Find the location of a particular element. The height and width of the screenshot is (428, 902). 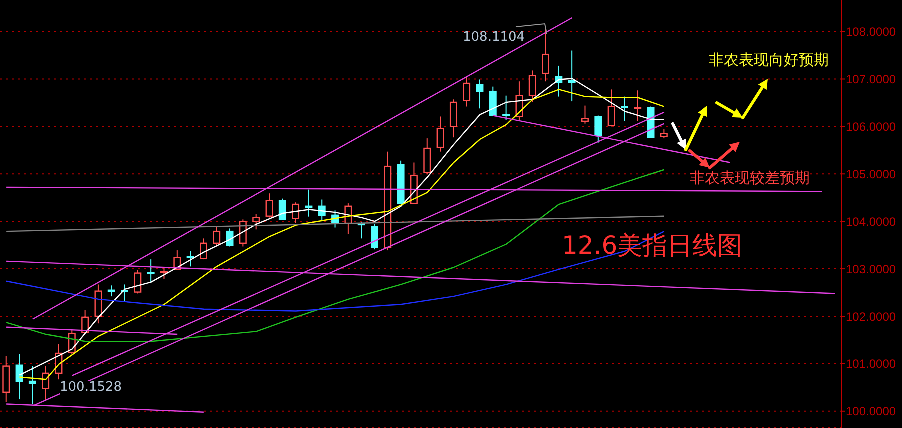

y-tick-label: 101.0000 is located at coordinates (871, 364).